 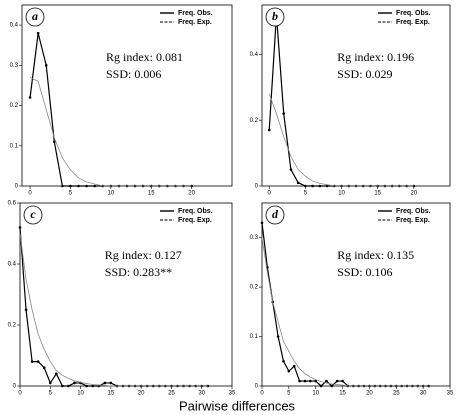 What do you see at coordinates (133, 74) in the screenshot?
I see `annotation: SSD: 0.006` at bounding box center [133, 74].